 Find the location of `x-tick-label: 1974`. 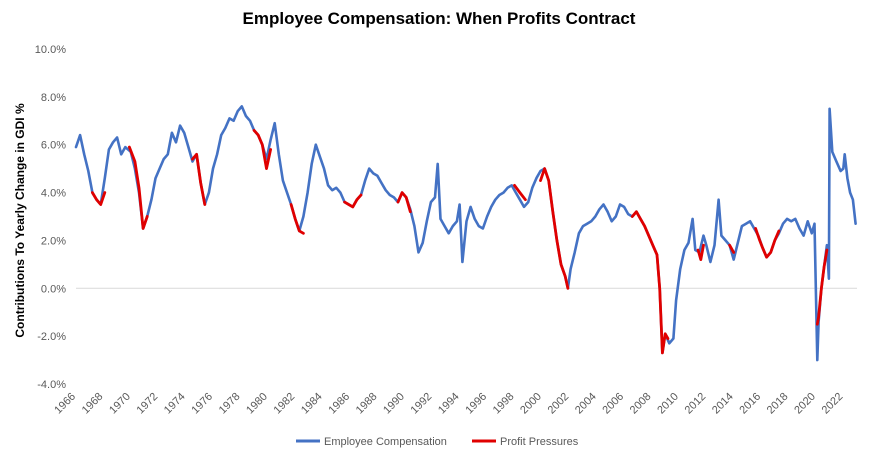

x-tick-label: 1974 is located at coordinates (175, 404).